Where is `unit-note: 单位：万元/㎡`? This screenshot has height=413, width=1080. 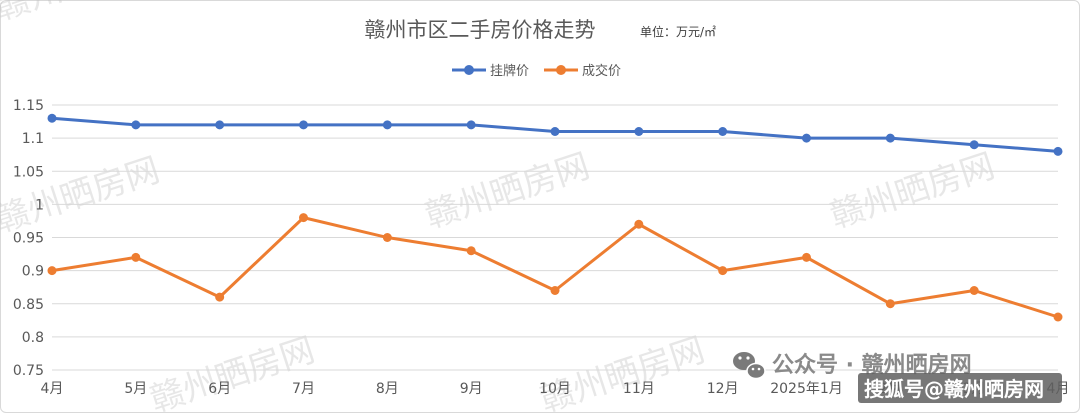
unit-note: 单位：万元/㎡ is located at coordinates (678, 31).